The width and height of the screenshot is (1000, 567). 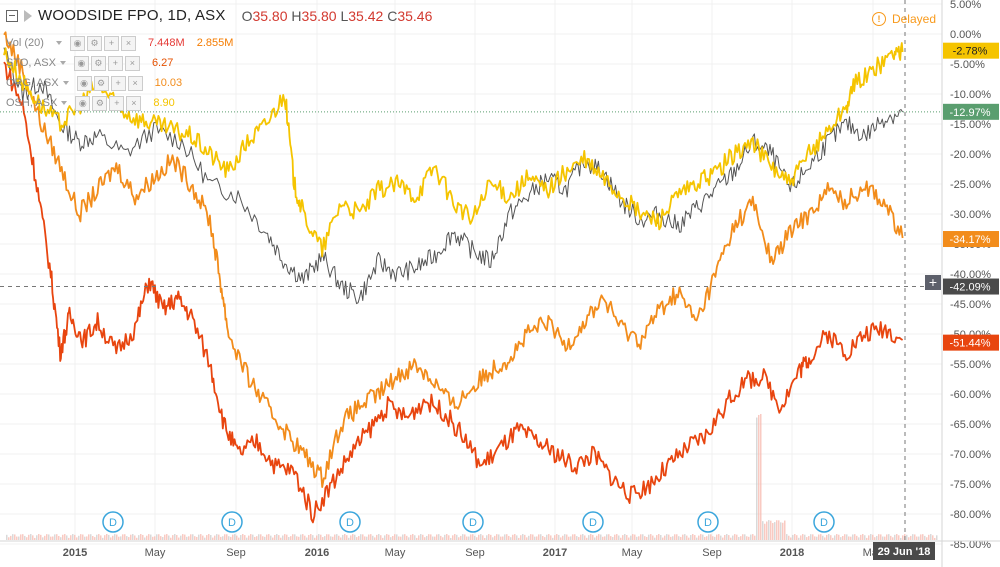 What do you see at coordinates (971, 111) in the screenshot?
I see `end-label-wpl: -12.97%` at bounding box center [971, 111].